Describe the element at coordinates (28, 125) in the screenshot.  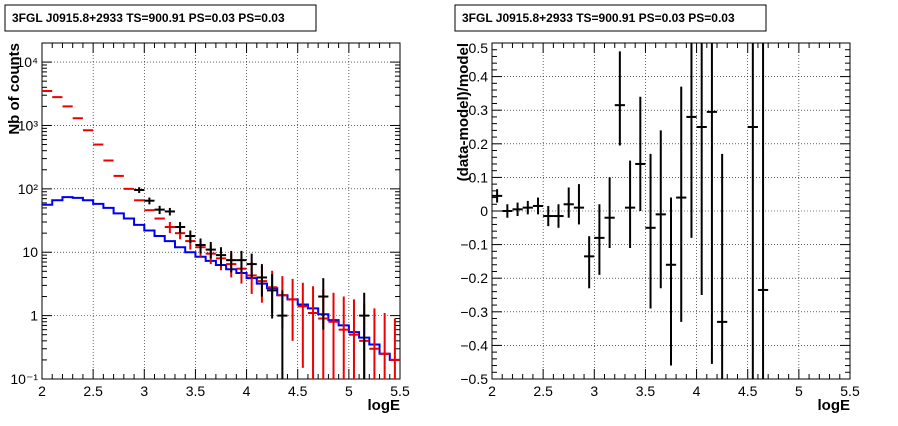
I see `y-tick-label: 10³` at that location.